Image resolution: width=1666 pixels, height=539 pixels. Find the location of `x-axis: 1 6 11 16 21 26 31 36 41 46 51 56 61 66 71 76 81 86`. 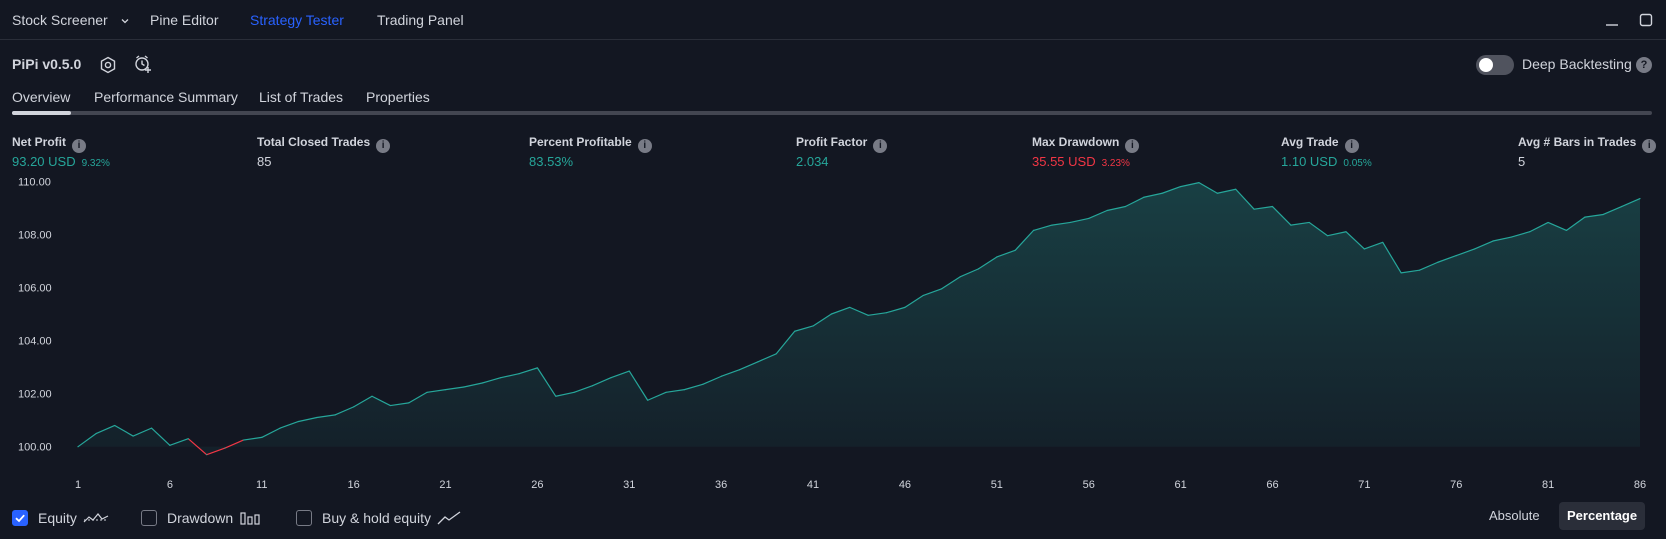

x-axis: 1 6 11 16 21 26 31 36 41 46 51 56 61 66 71 76 81 86 is located at coordinates (860, 485).